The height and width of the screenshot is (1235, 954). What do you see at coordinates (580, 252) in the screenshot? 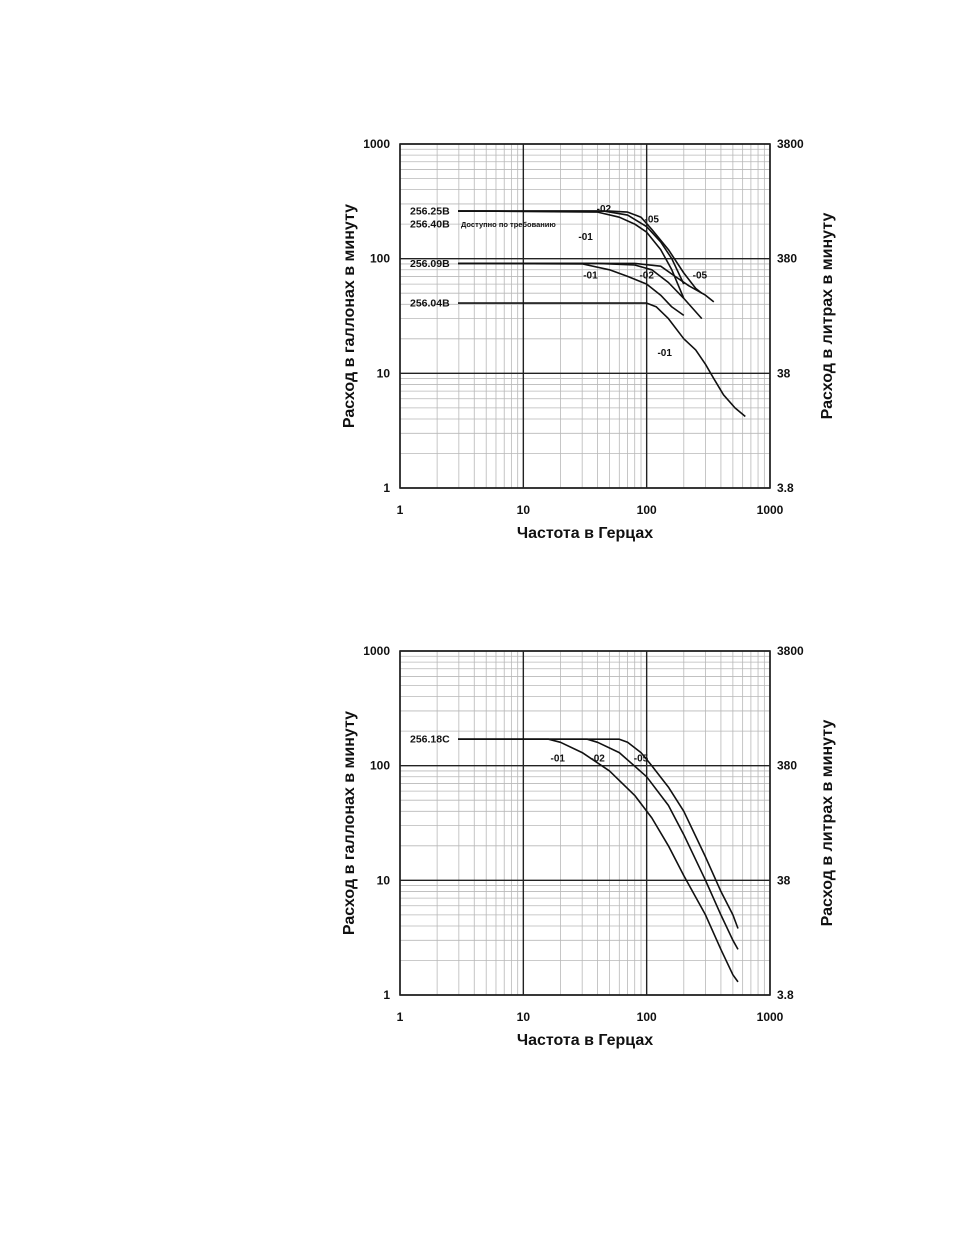
I see `series-line-256.25B-05` at bounding box center [580, 252].